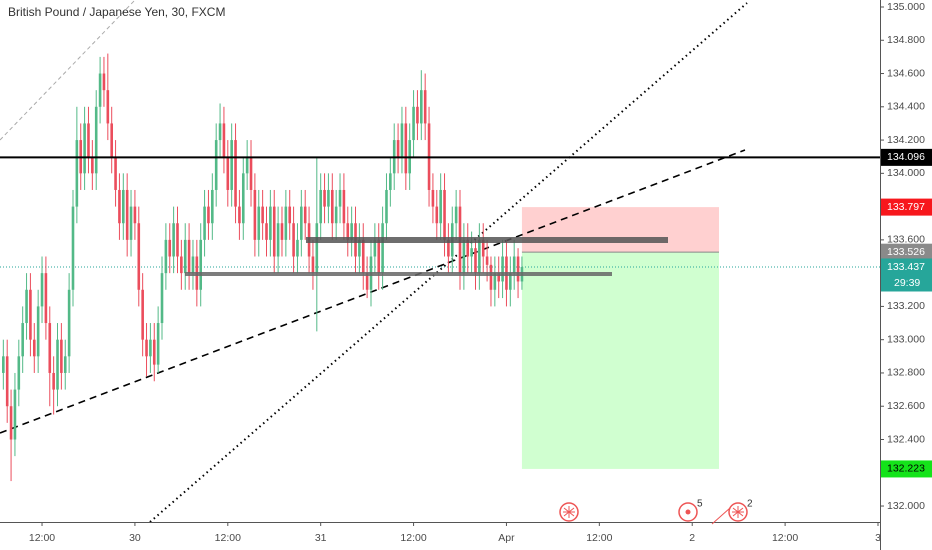  What do you see at coordinates (569, 512) in the screenshot?
I see `event-icon` at bounding box center [569, 512].